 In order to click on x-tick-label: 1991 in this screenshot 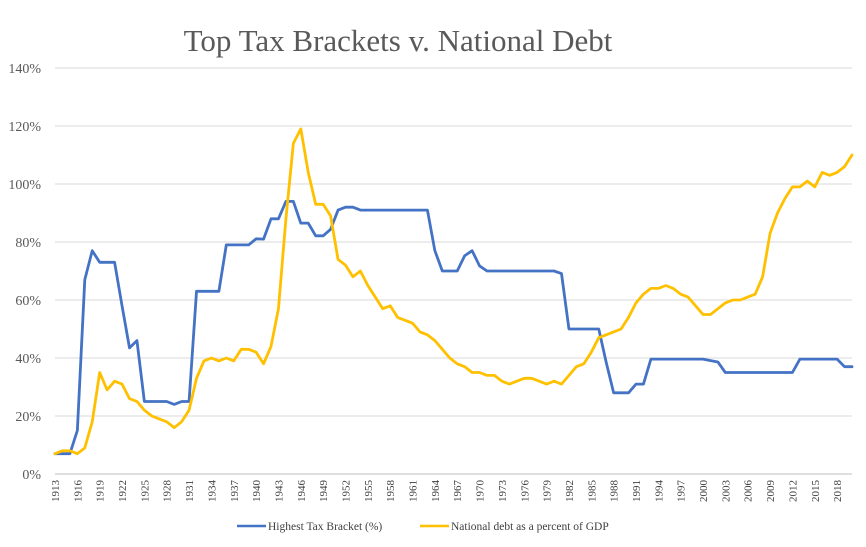, I will do `click(637, 491)`.